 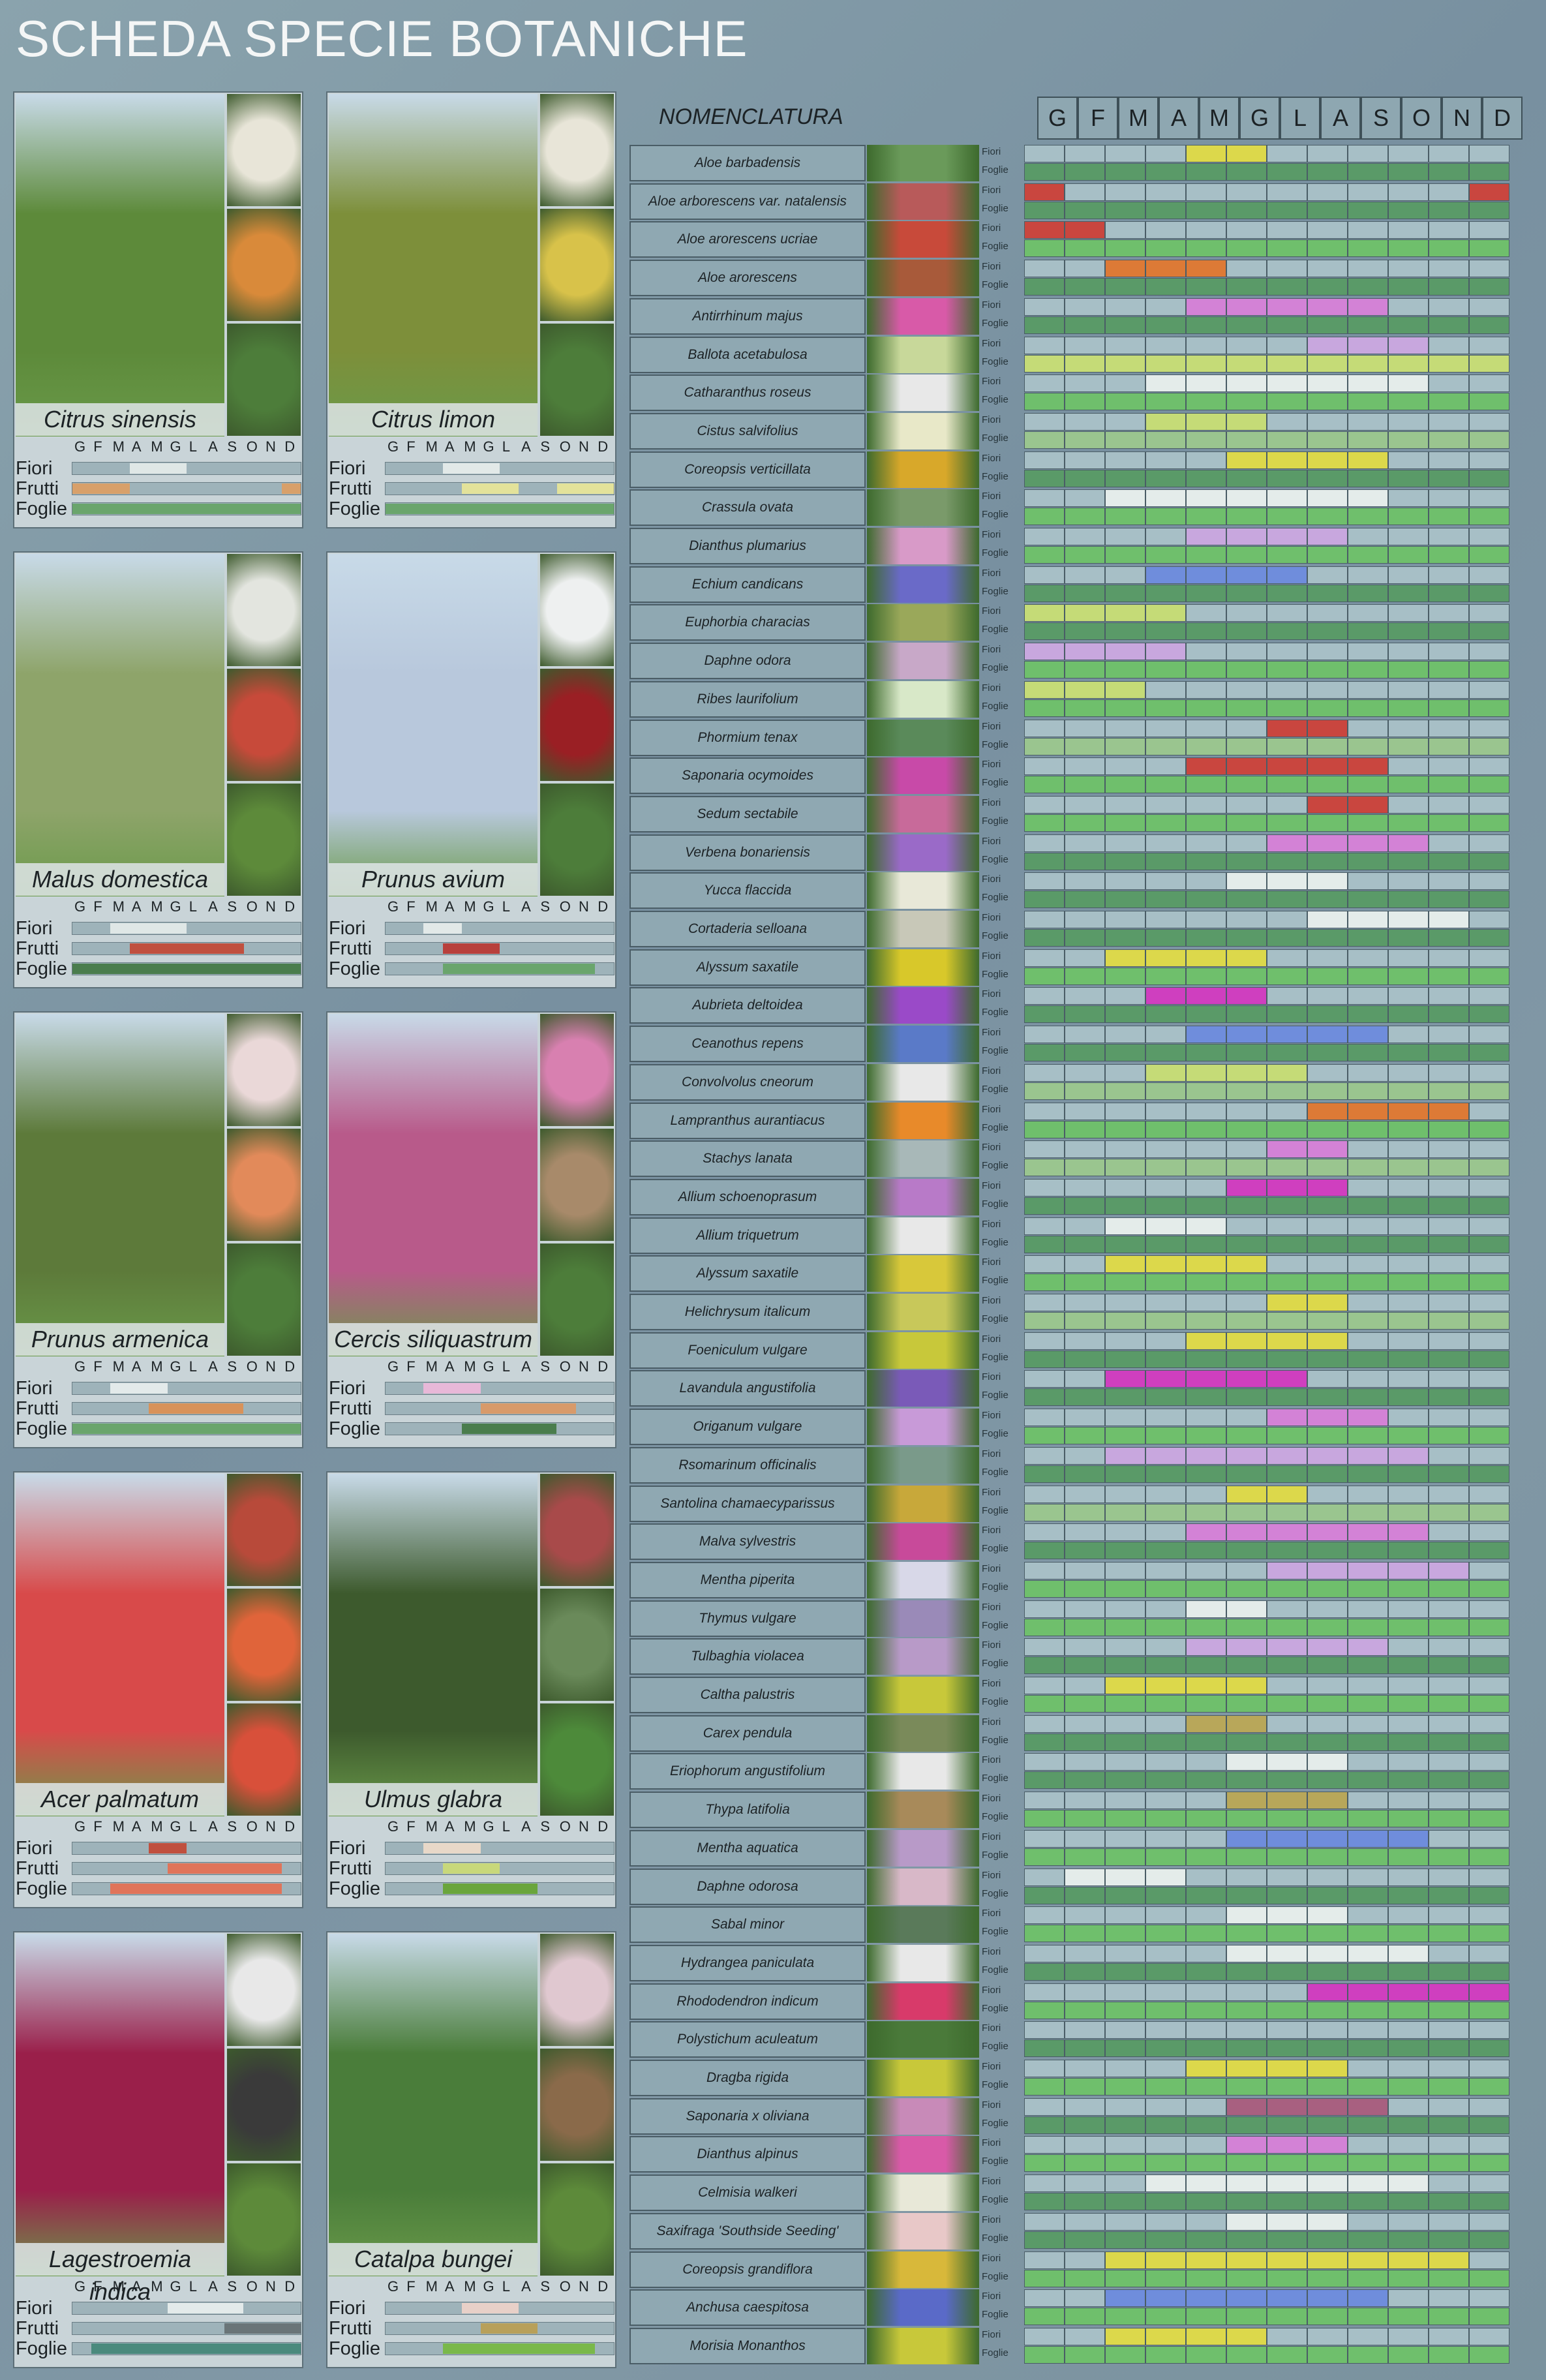 I want to click on species-name-cell: Origanum vulgare, so click(x=747, y=1427).